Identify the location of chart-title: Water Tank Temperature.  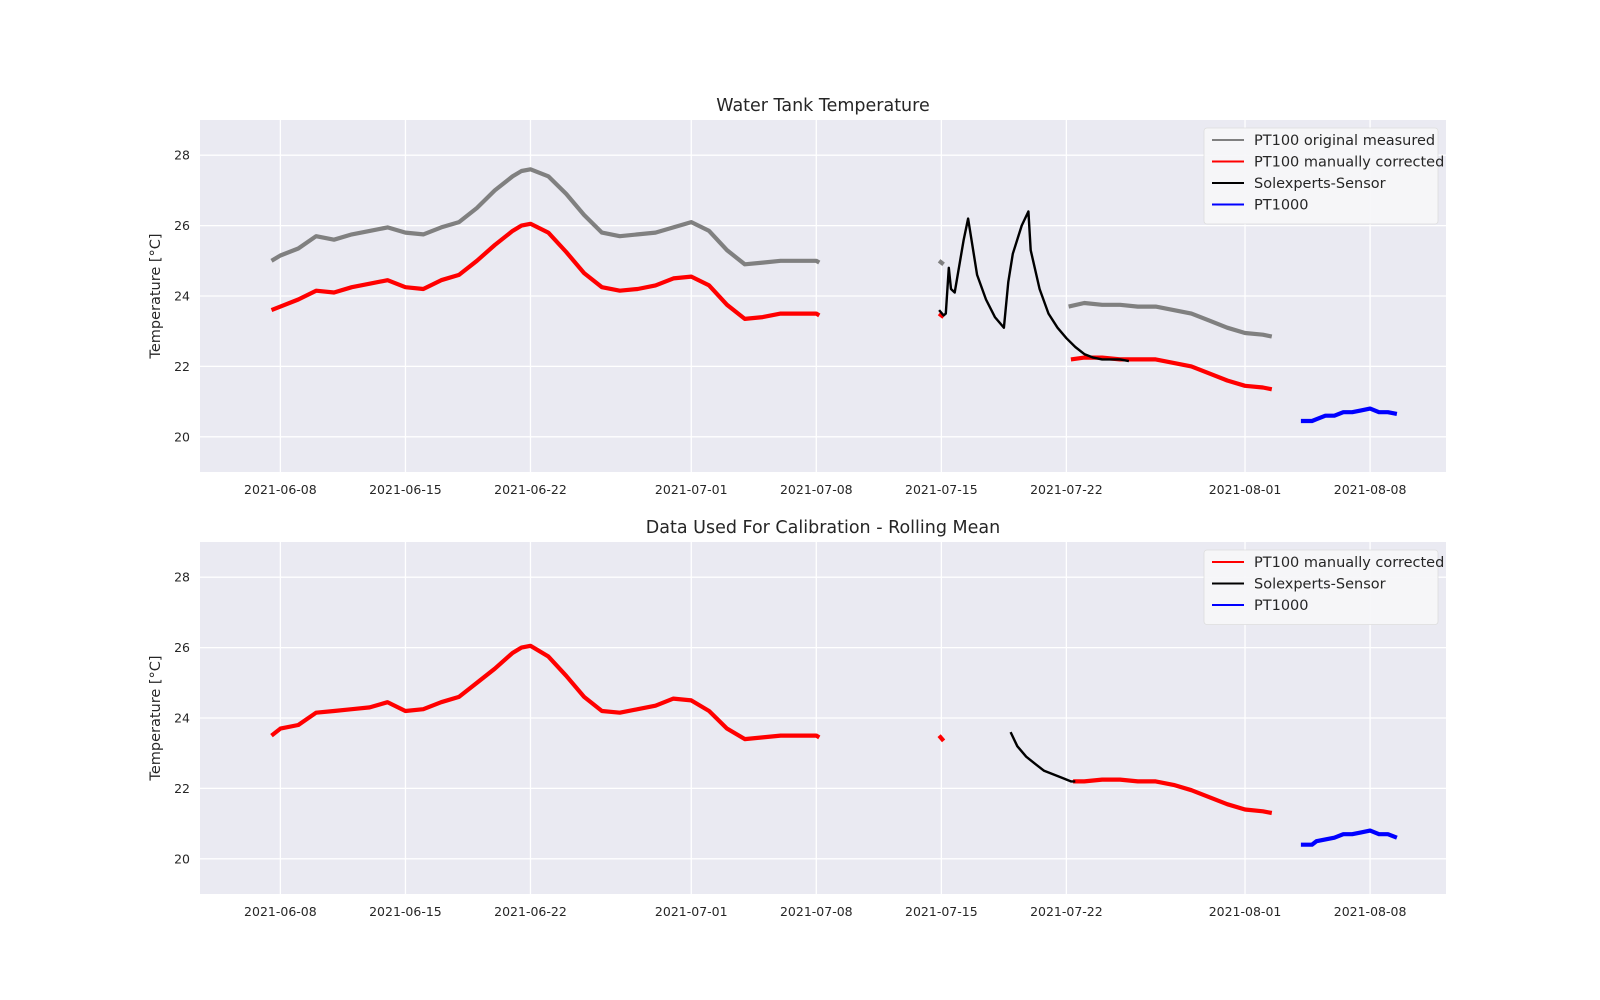
(822, 106).